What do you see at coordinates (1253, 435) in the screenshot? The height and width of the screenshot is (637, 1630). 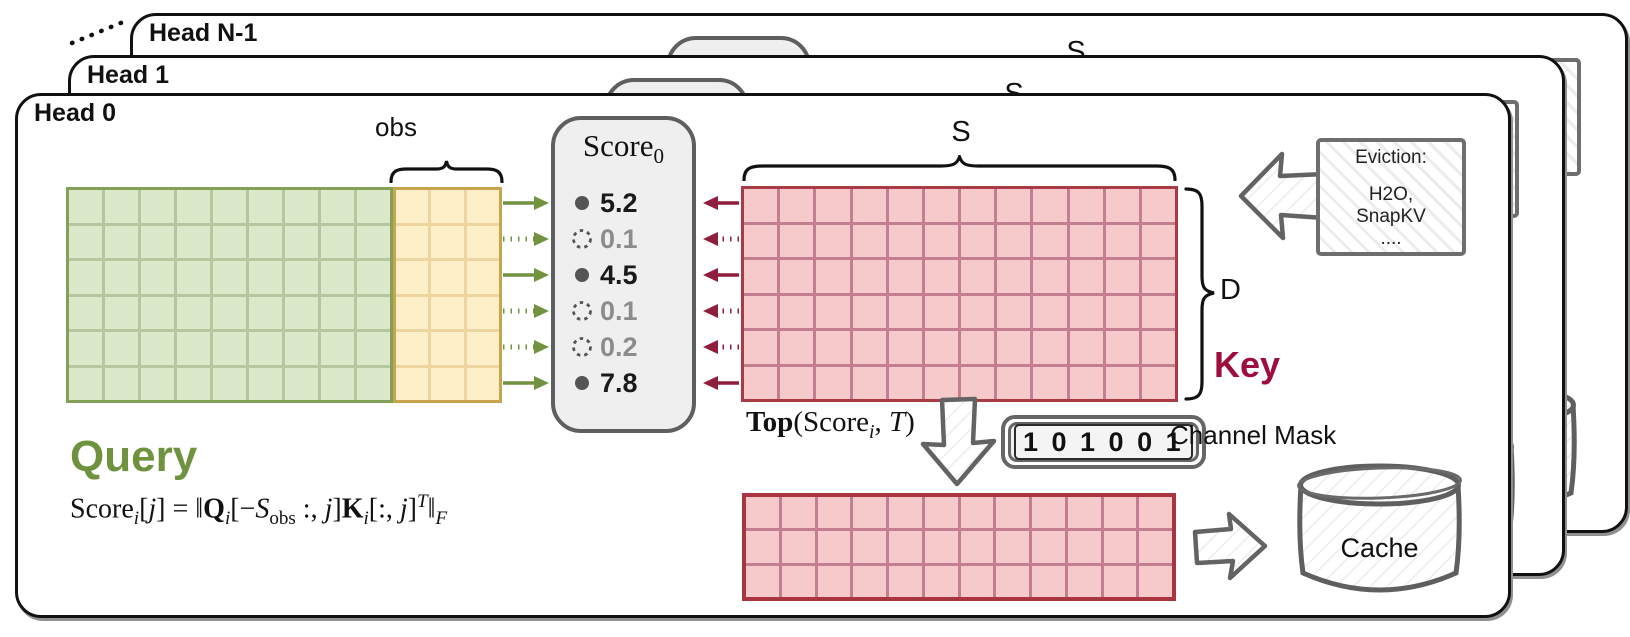 I see `channel-mask-label: Channel Mask` at bounding box center [1253, 435].